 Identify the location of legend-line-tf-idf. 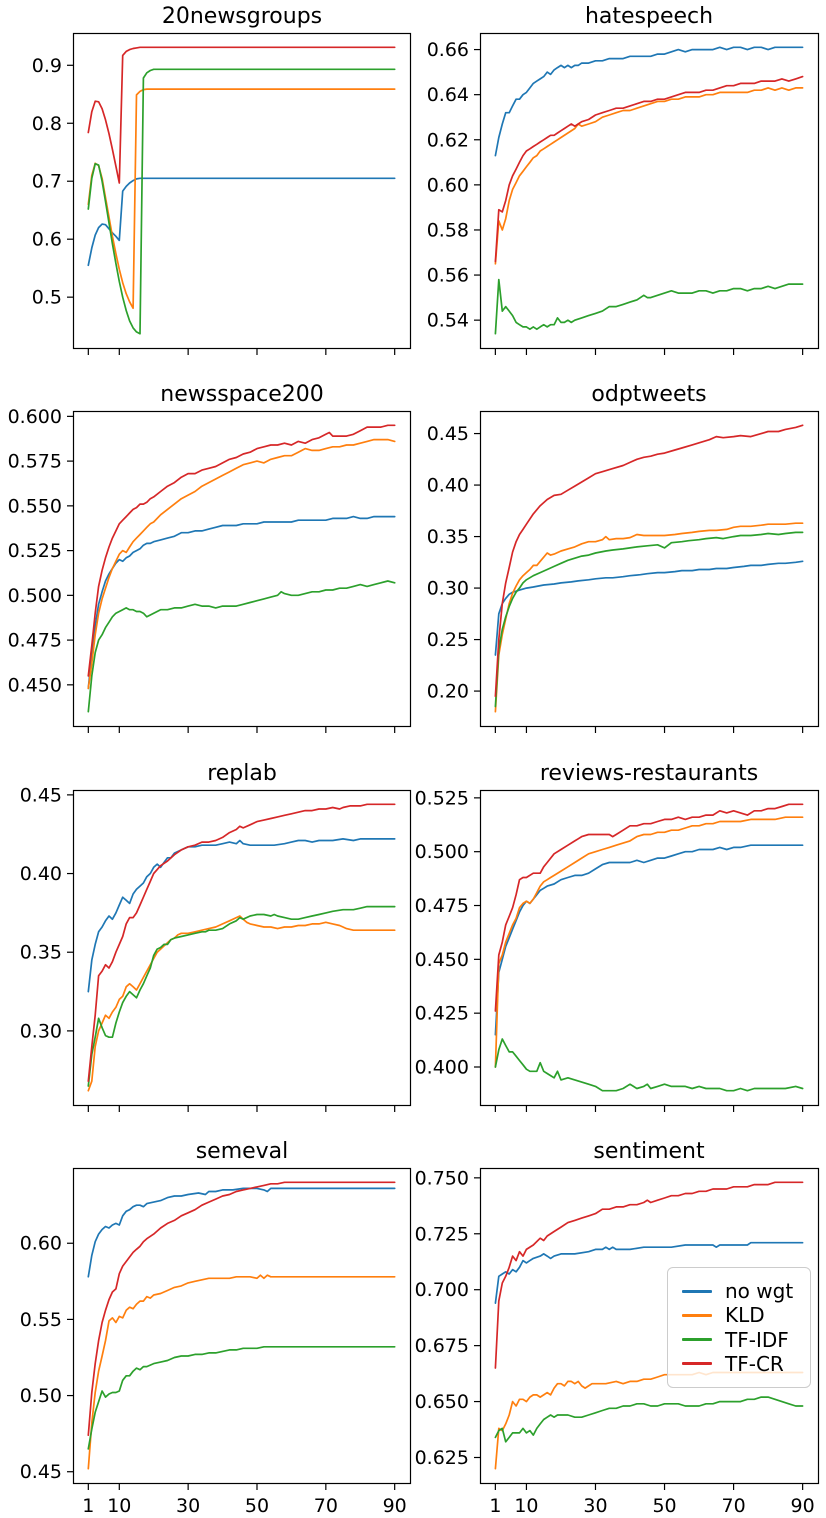
(697, 1340).